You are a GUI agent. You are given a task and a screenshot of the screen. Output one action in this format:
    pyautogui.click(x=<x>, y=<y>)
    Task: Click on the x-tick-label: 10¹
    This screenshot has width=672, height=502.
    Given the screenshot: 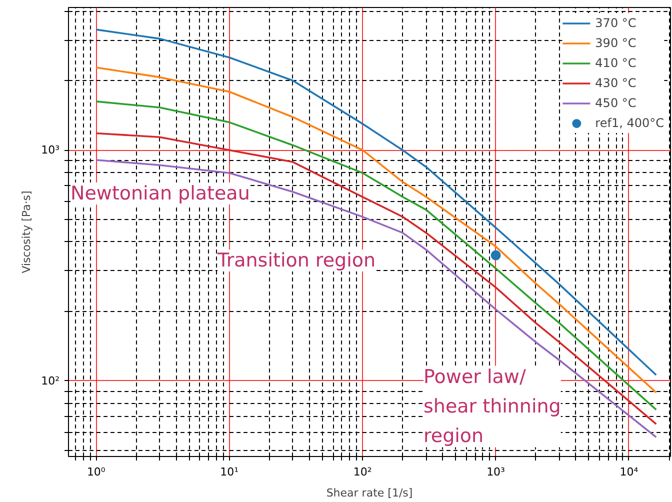 What is the action you would take?
    pyautogui.click(x=229, y=472)
    